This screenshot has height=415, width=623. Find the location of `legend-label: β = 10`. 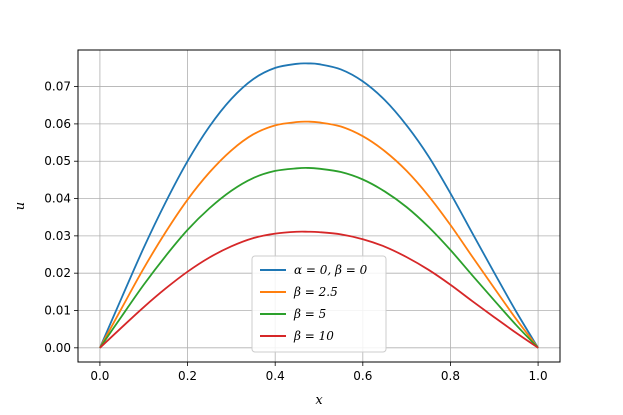

legend-label: β = 10 is located at coordinates (313, 336).